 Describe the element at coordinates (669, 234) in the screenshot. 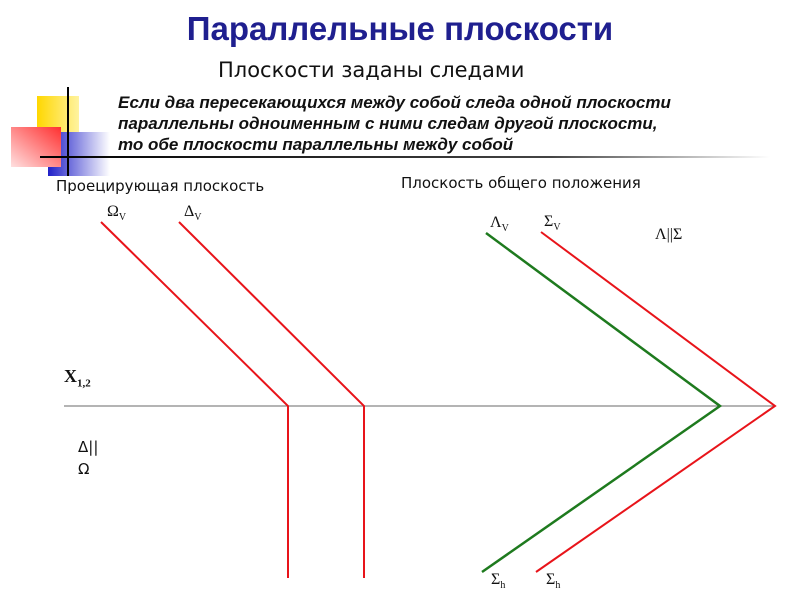

I see `label-lambda-parallel-sigma: Λ||Σ` at that location.